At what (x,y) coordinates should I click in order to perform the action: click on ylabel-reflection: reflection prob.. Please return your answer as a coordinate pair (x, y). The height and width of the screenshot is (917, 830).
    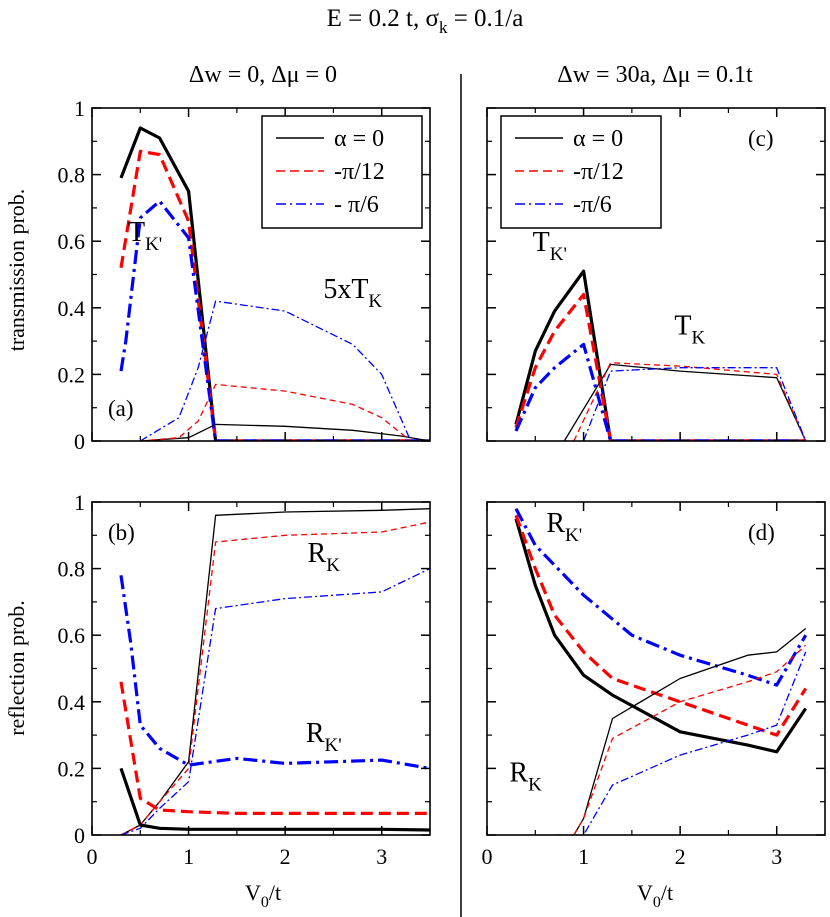
    Looking at the image, I should click on (16, 668).